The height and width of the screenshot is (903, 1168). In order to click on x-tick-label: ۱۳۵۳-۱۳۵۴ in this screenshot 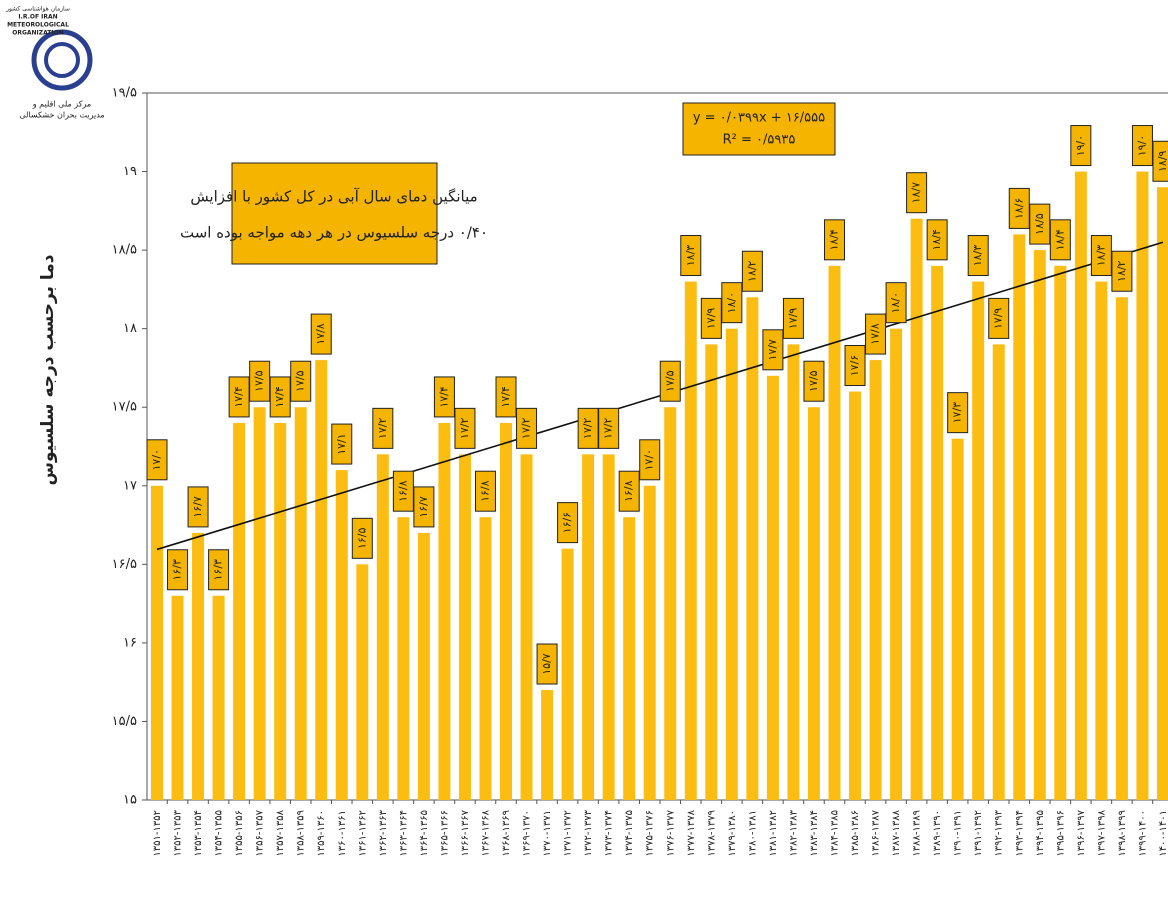, I will do `click(198, 833)`.